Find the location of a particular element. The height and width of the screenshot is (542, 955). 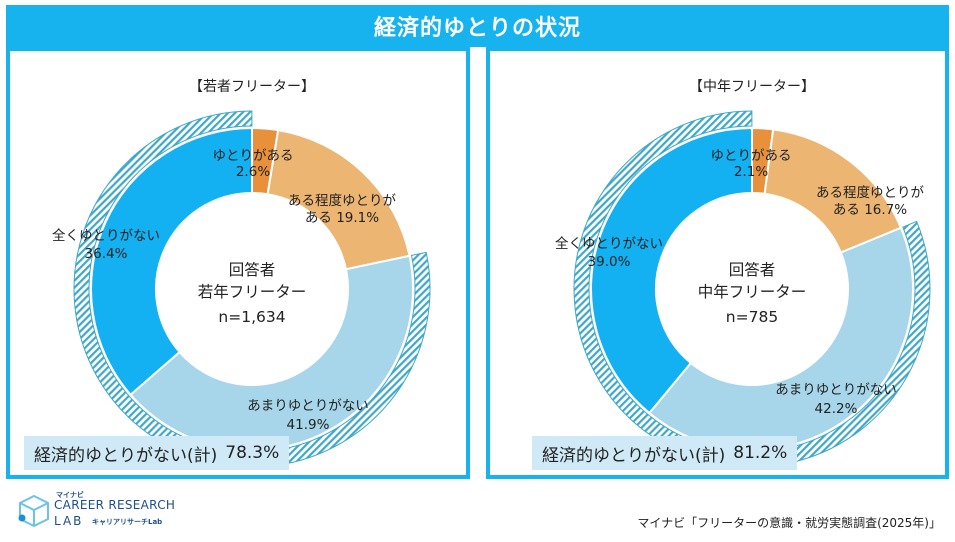

page-title: 経済的ゆとりの状況 is located at coordinates (477, 26).